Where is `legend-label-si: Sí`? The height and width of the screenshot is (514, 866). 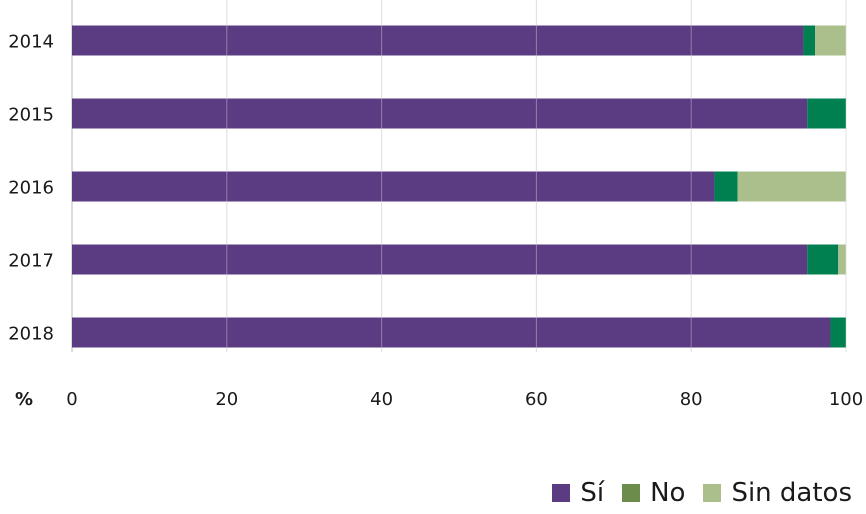 legend-label-si: Sí is located at coordinates (592, 493).